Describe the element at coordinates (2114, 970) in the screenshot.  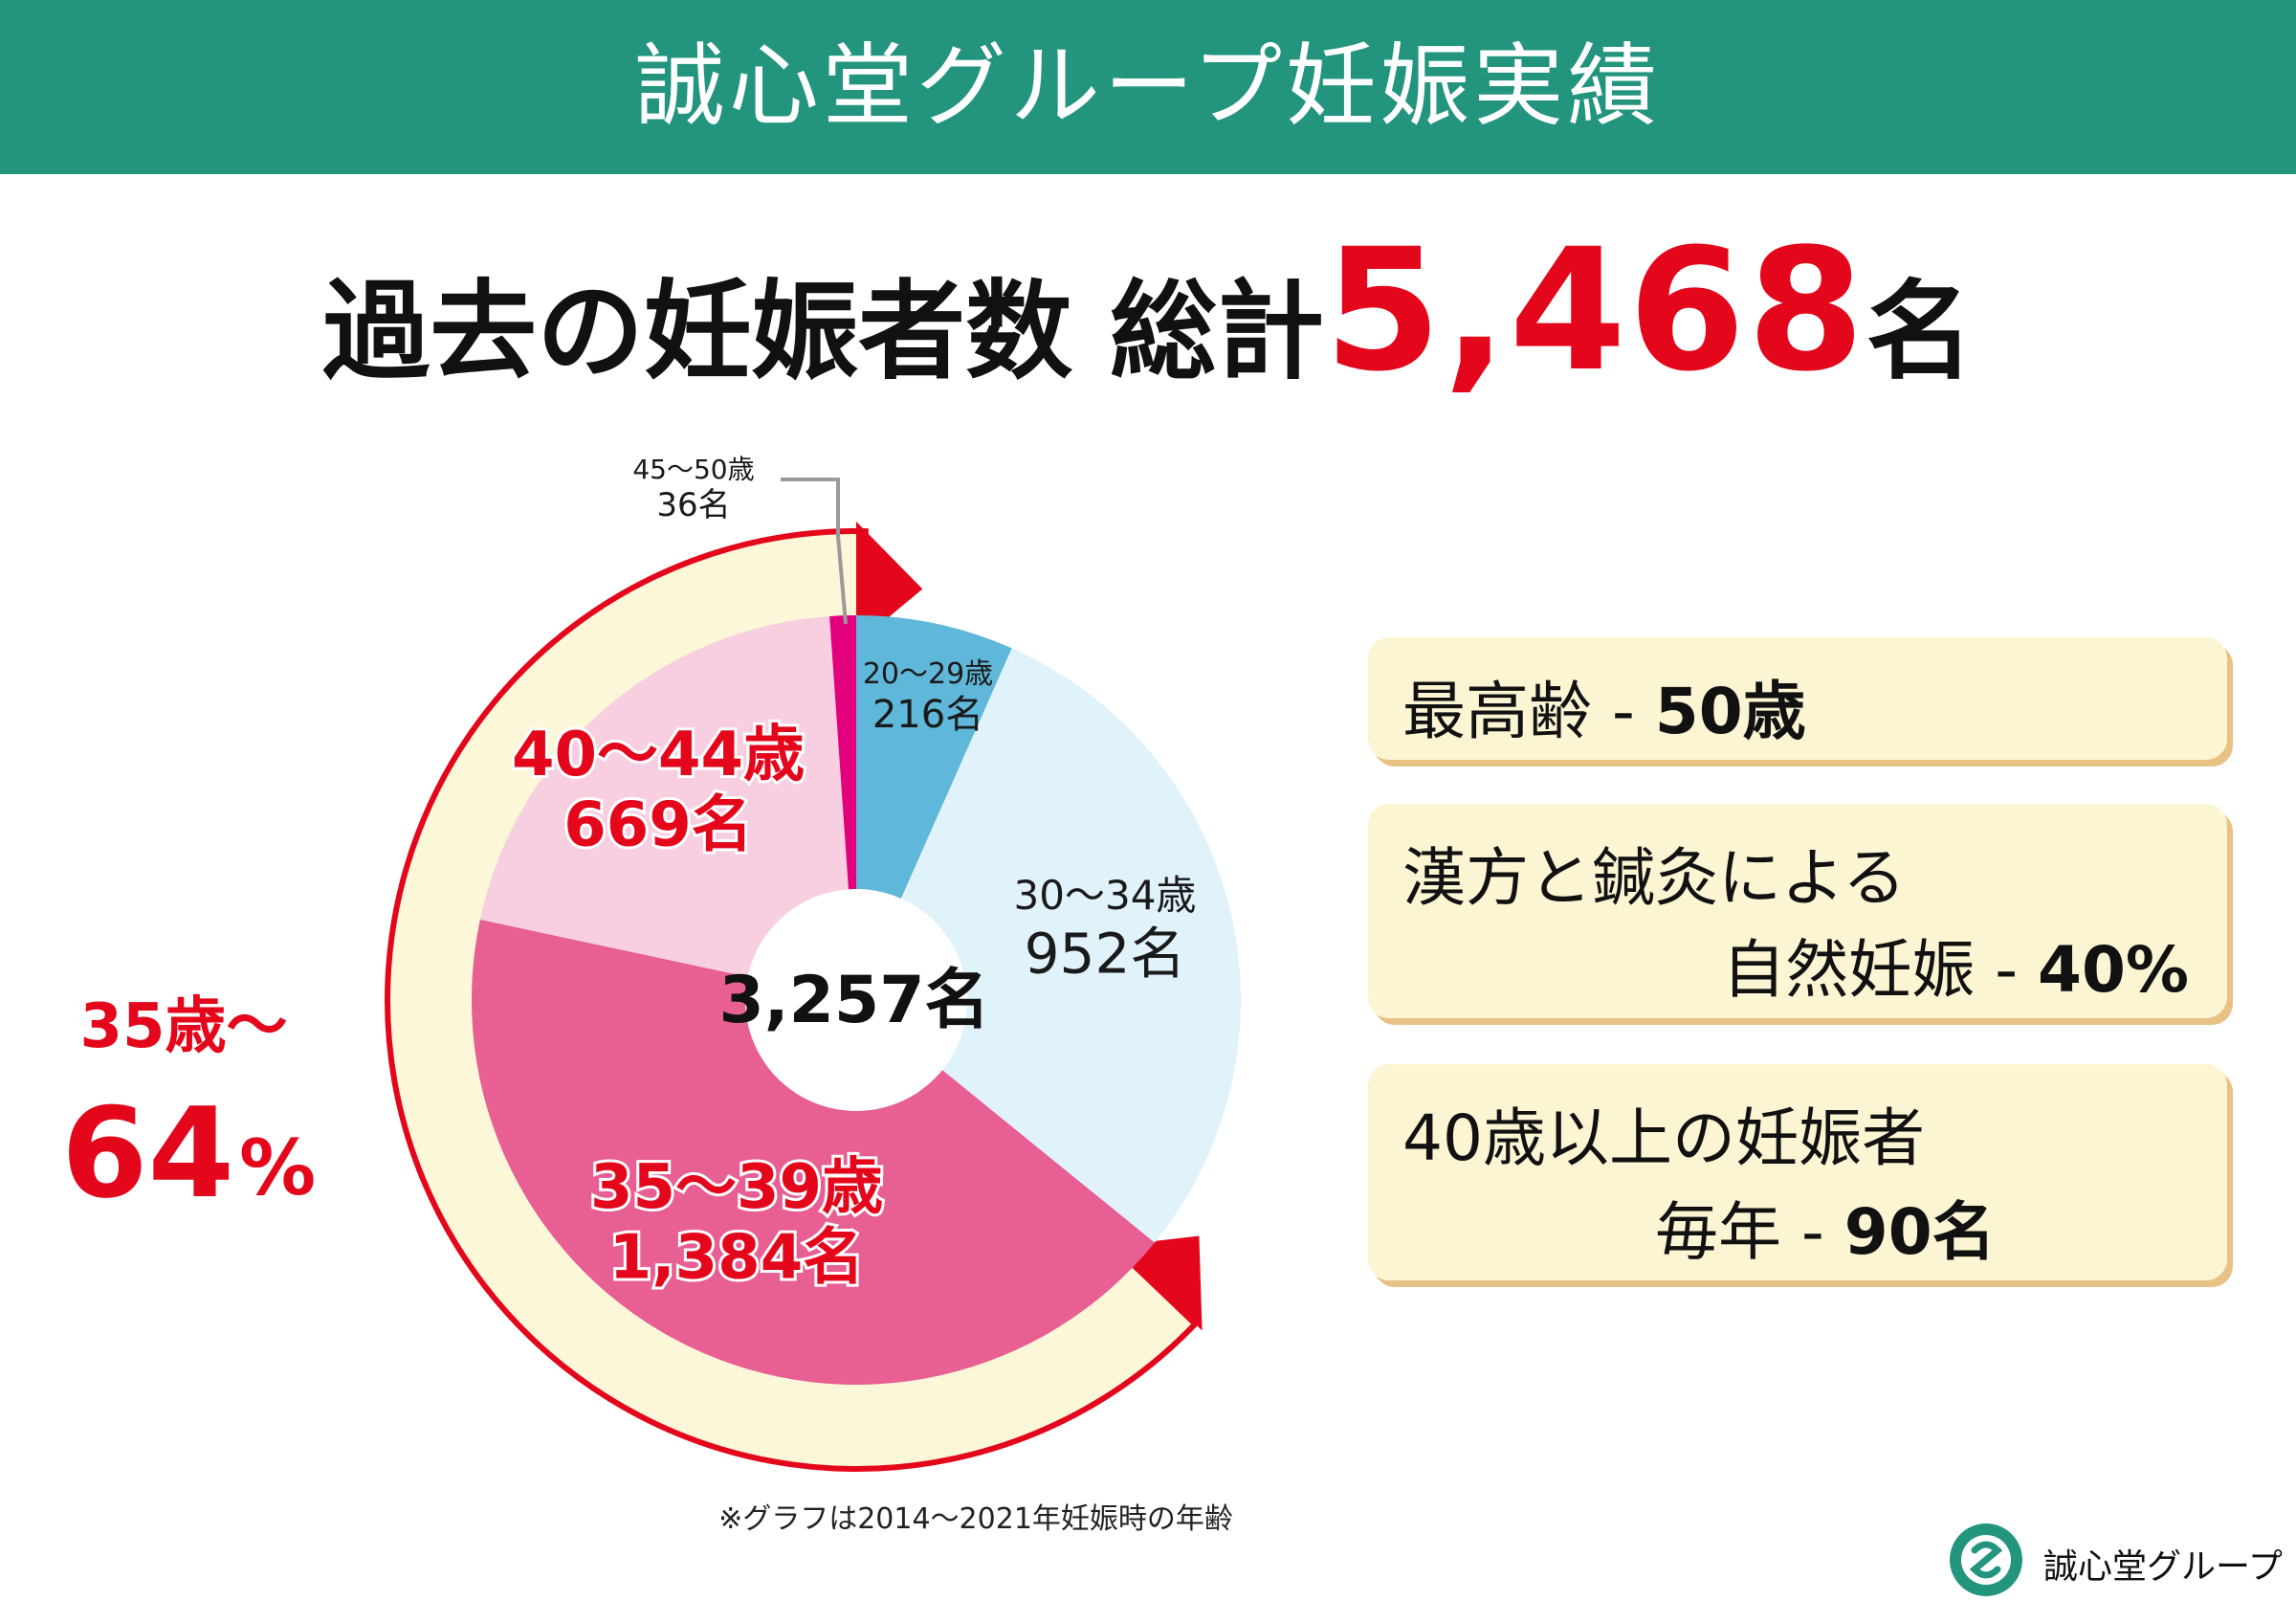
I see `card-natural-pregnancy-value: 40%` at that location.